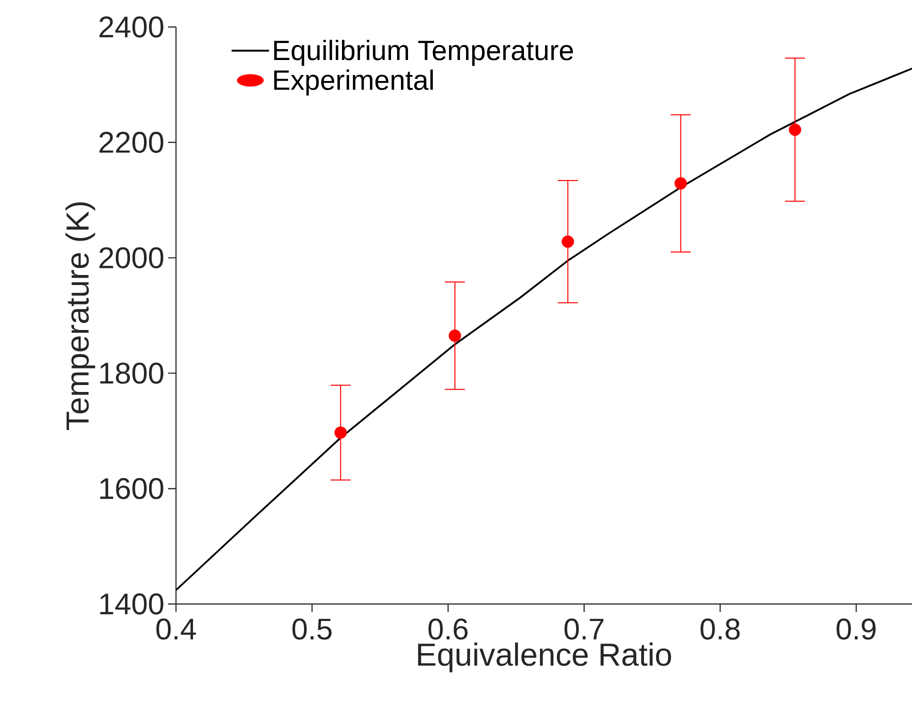  Describe the element at coordinates (856, 629) in the screenshot. I see `x-tick-label: 0.9` at that location.